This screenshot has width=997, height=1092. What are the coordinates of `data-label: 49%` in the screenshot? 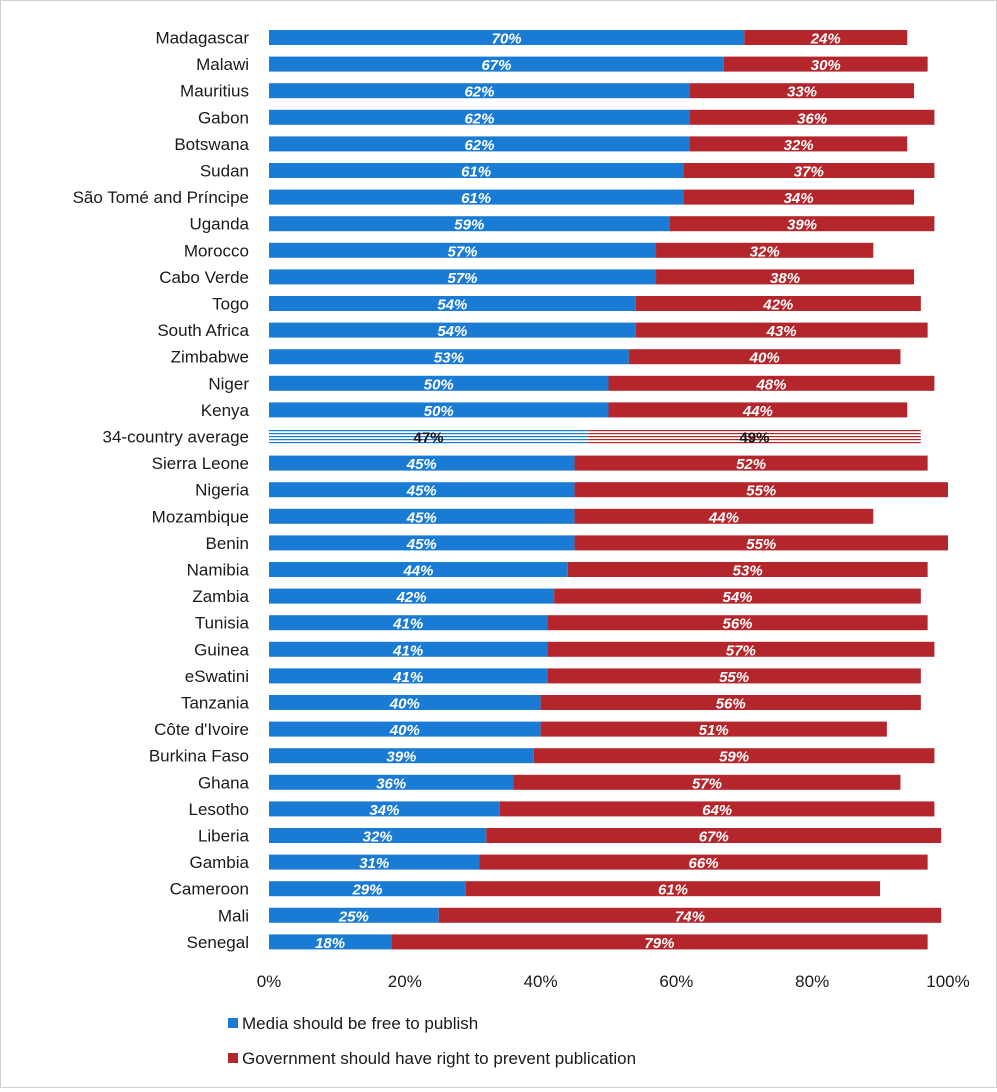 It's located at (754, 438).